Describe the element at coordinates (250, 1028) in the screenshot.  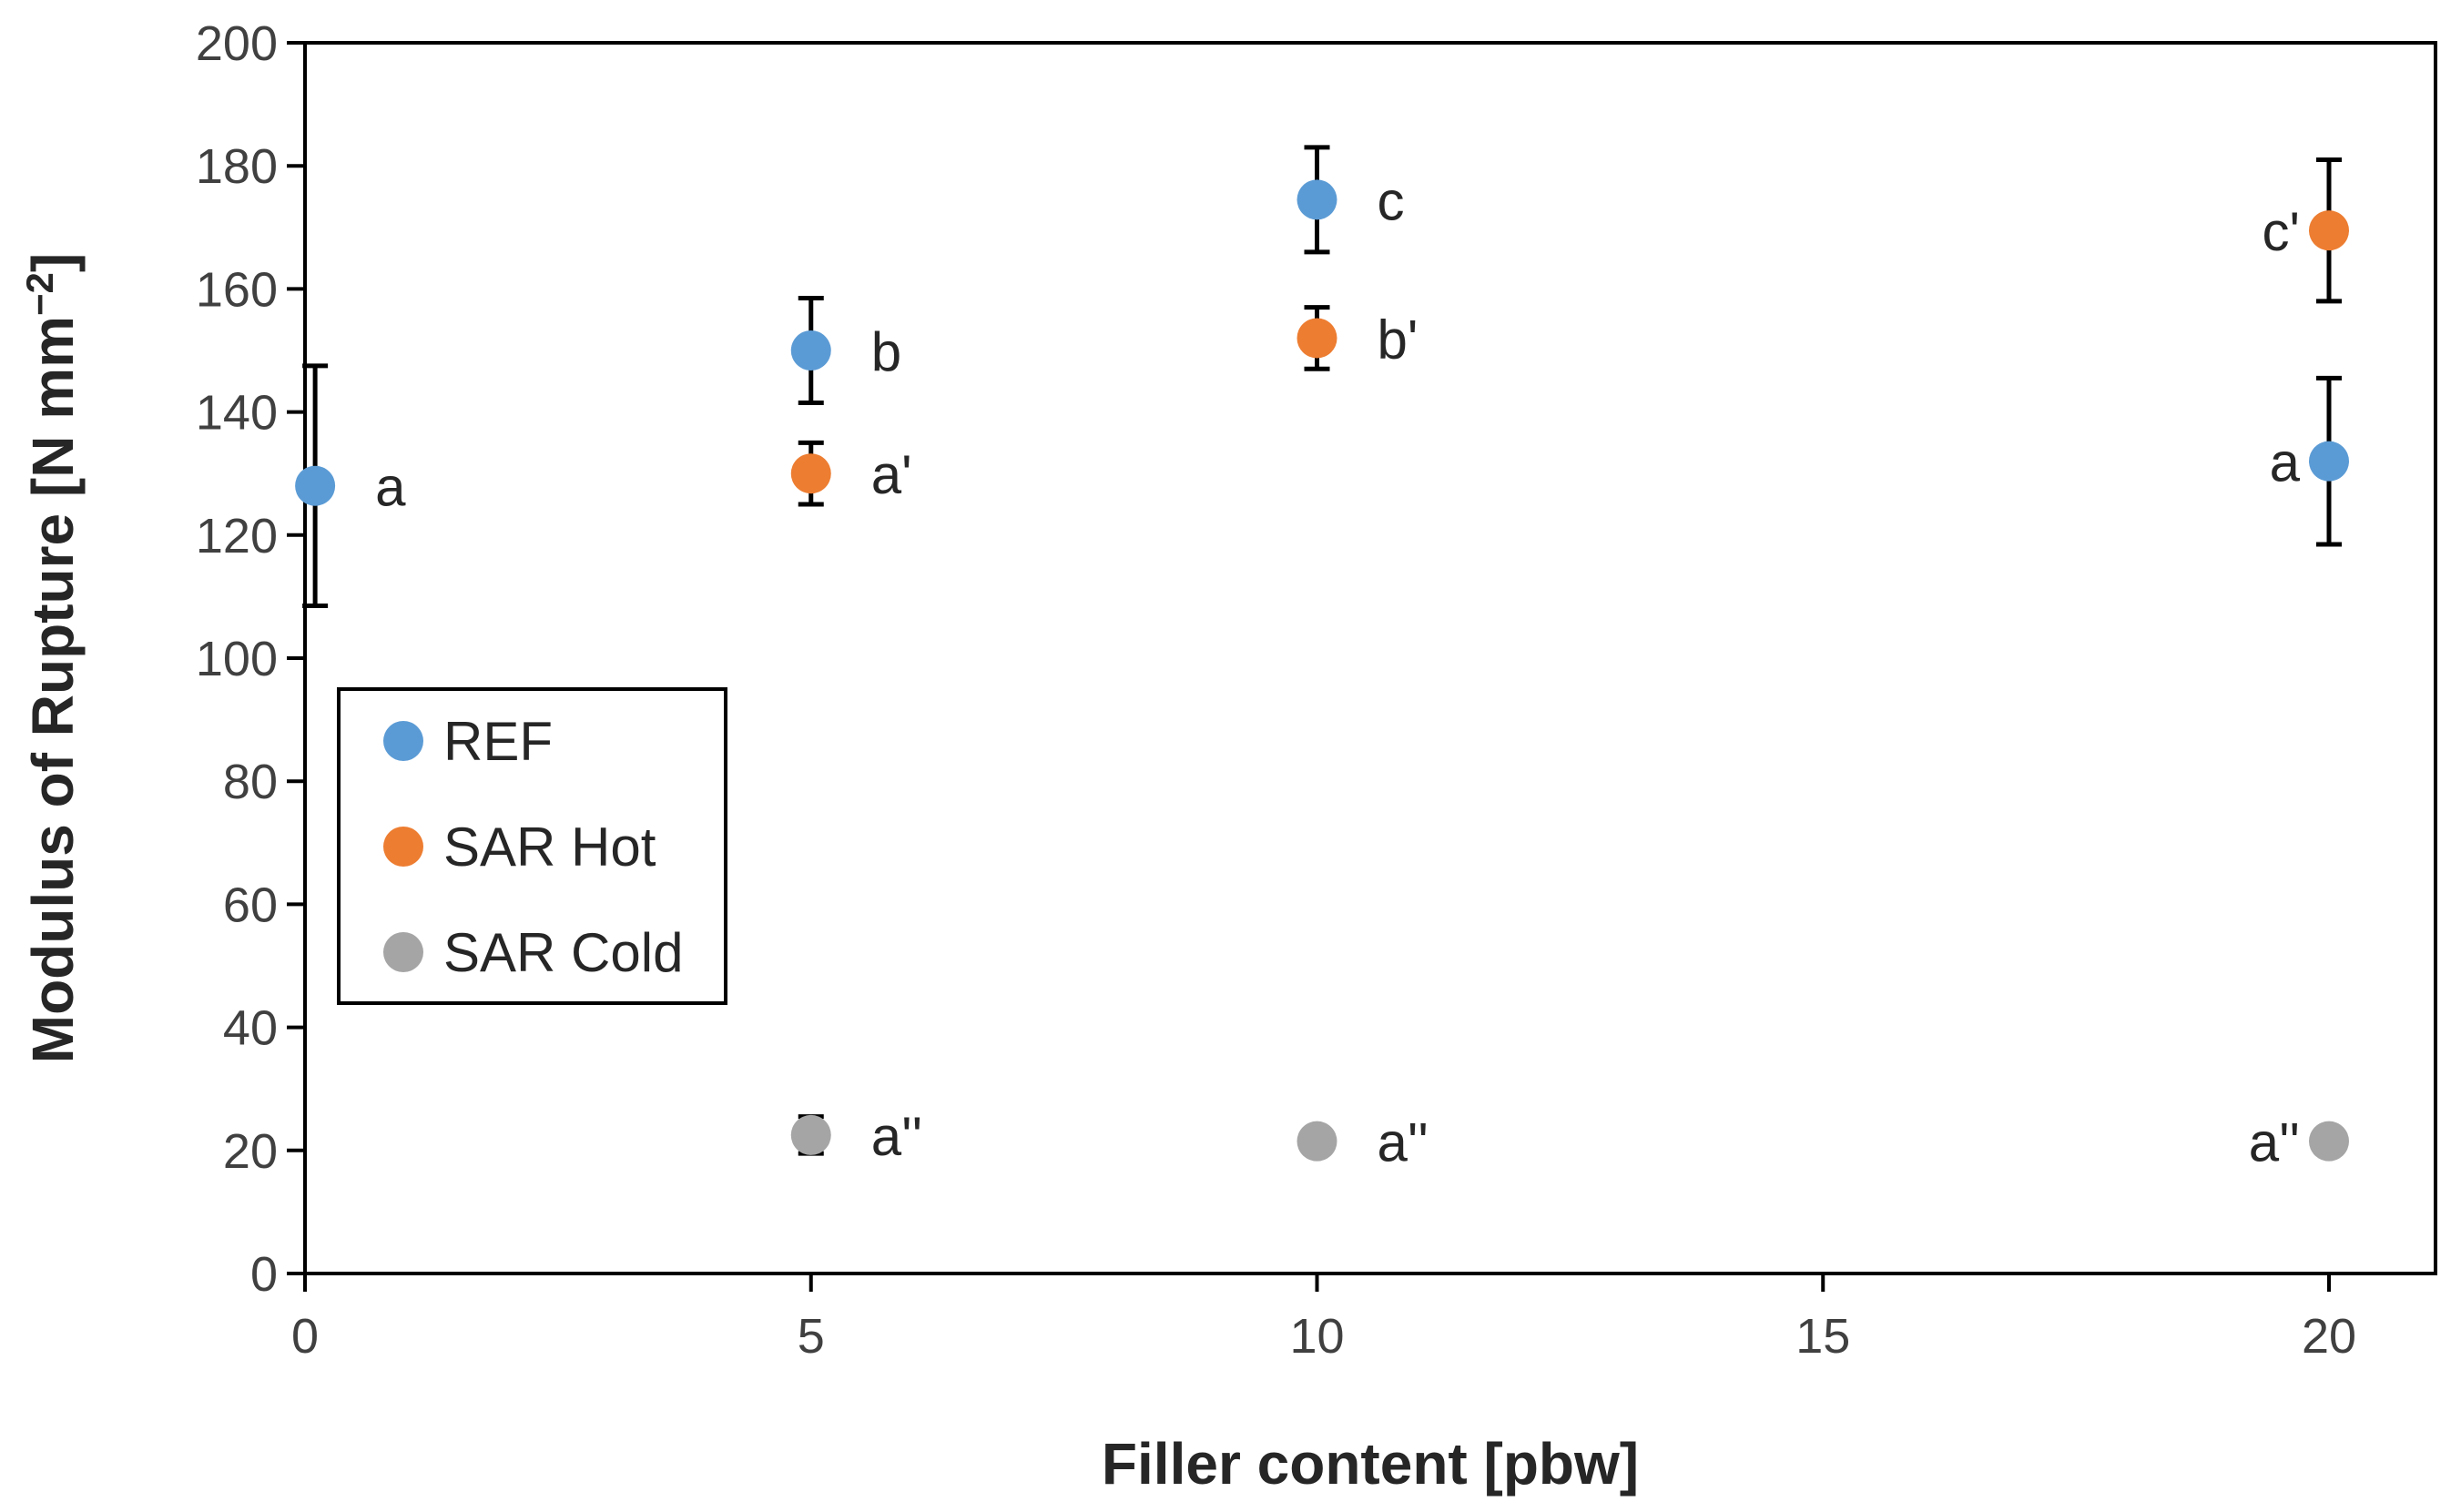
I see `y-tick-label: 40` at that location.